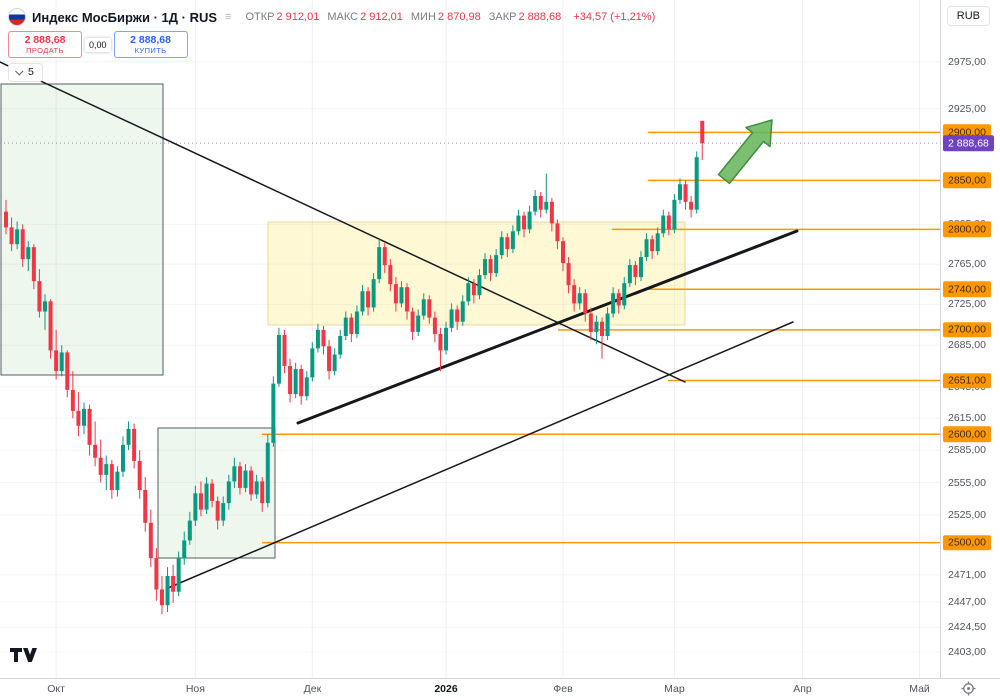 This screenshot has width=1000, height=698. What do you see at coordinates (312, 689) in the screenshot?
I see `x-axis-label: Дек` at bounding box center [312, 689].